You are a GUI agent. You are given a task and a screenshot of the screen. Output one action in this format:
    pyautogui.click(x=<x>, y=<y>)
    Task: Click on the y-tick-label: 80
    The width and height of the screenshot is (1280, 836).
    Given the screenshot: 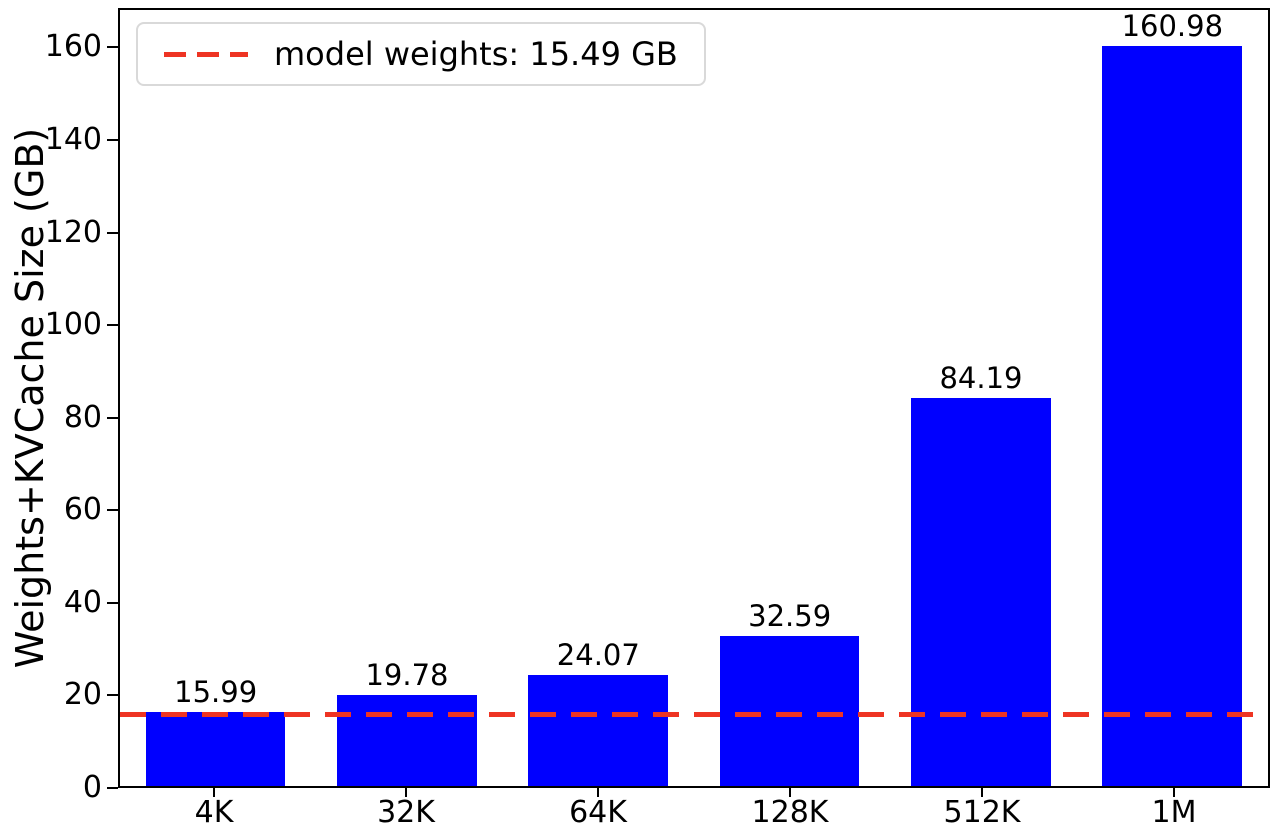 What is the action you would take?
    pyautogui.click(x=82, y=417)
    